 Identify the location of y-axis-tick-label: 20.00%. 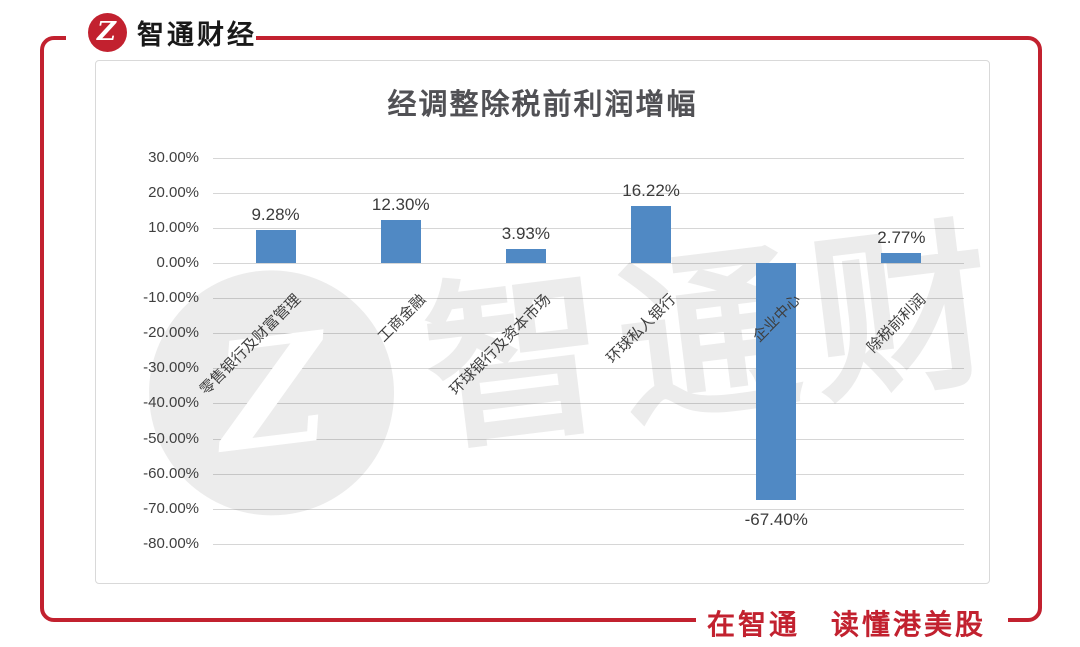
(173, 192).